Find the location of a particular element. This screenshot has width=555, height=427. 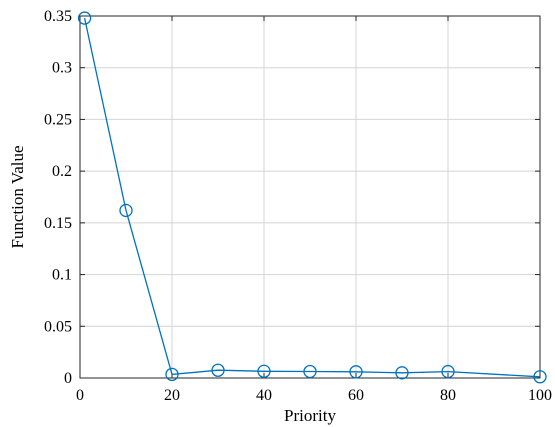

x-axis-title: Priority is located at coordinates (310, 415).